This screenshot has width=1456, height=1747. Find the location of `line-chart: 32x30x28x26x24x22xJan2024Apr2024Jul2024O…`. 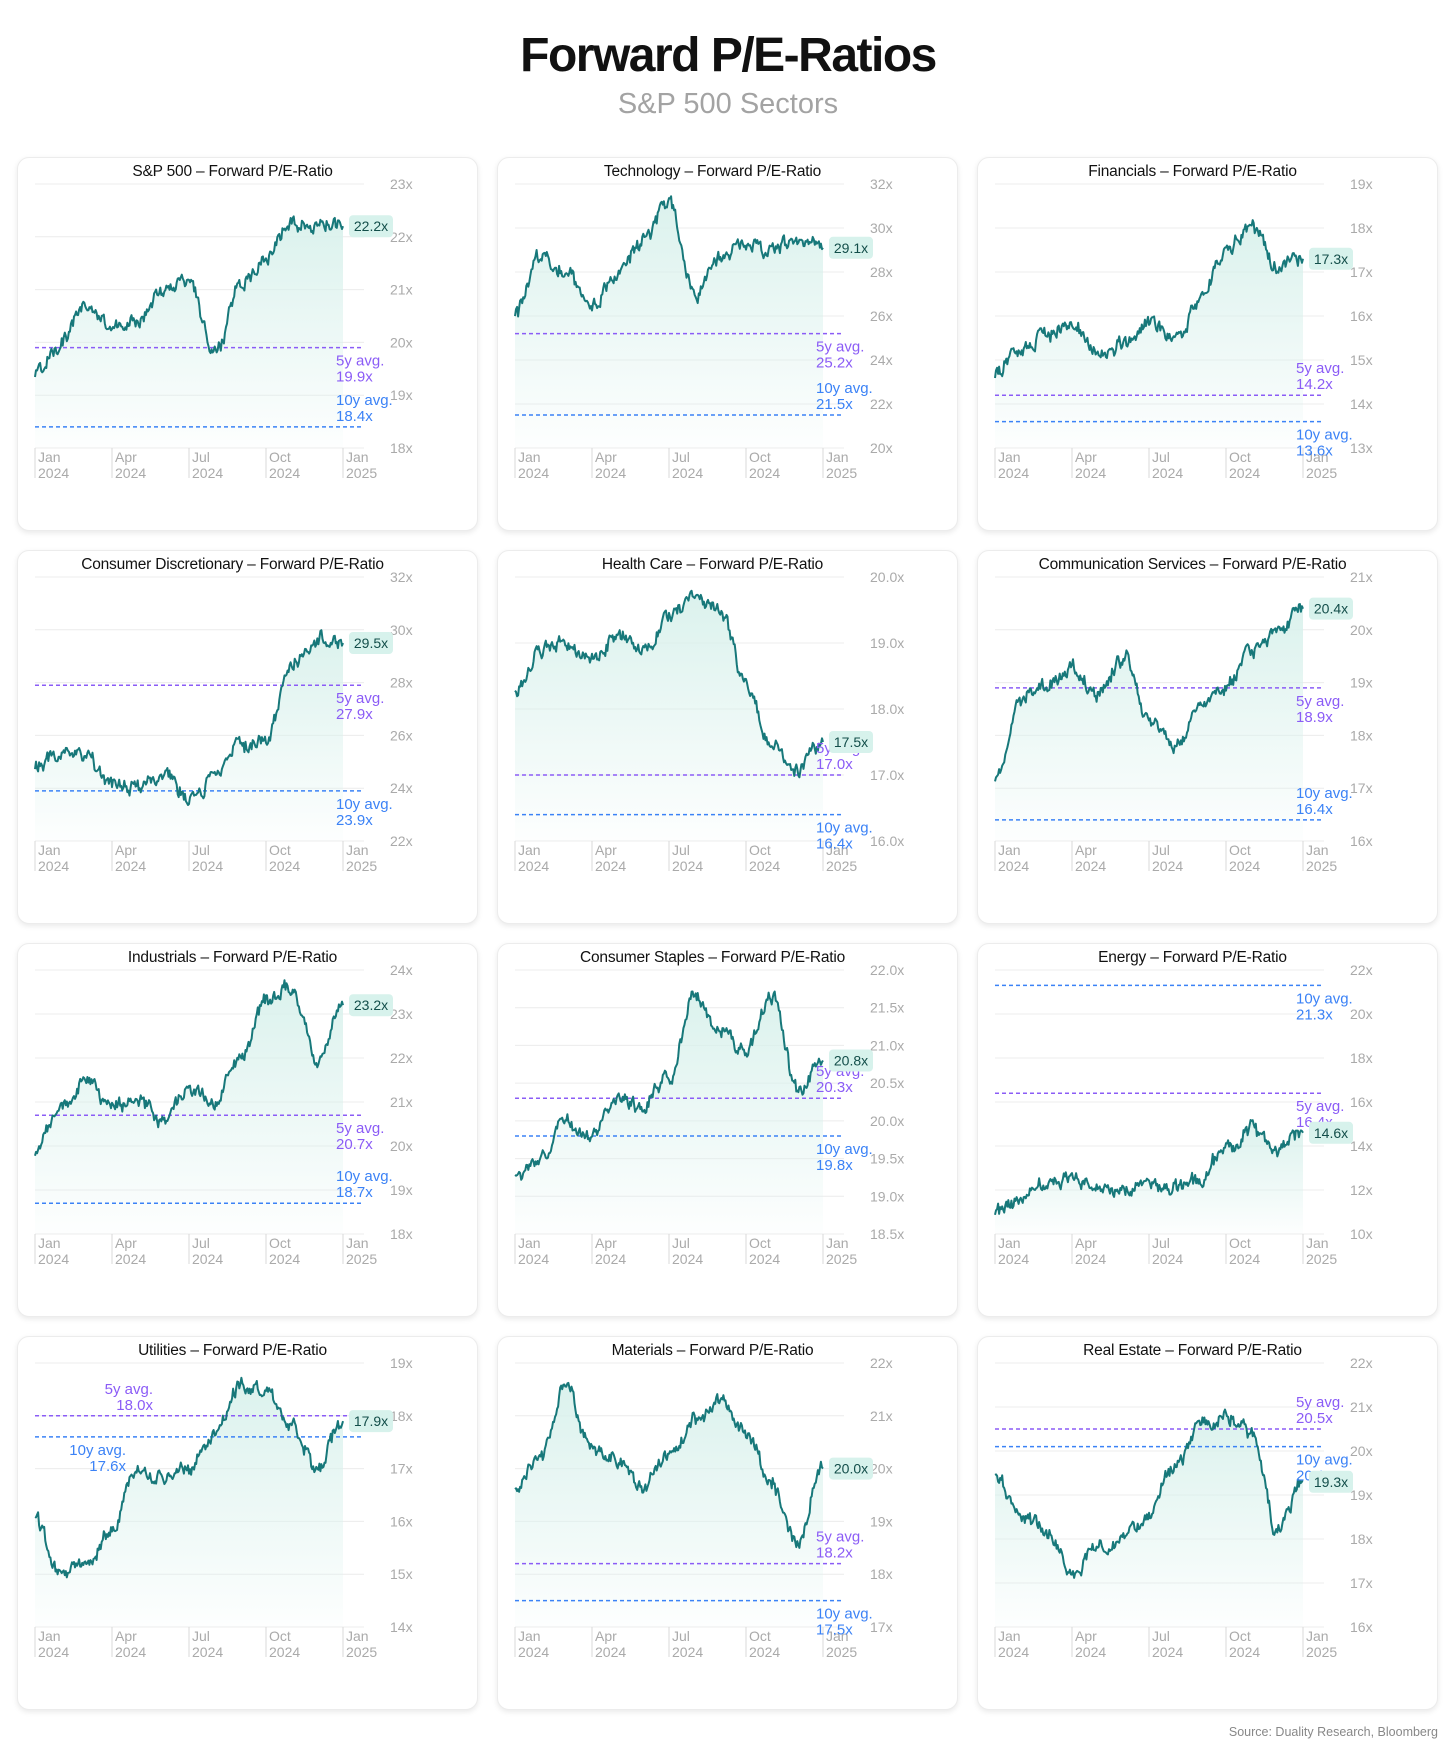

line-chart: 32x30x28x26x24x22xJan2024Apr2024Jul2024O… is located at coordinates (223, 721).